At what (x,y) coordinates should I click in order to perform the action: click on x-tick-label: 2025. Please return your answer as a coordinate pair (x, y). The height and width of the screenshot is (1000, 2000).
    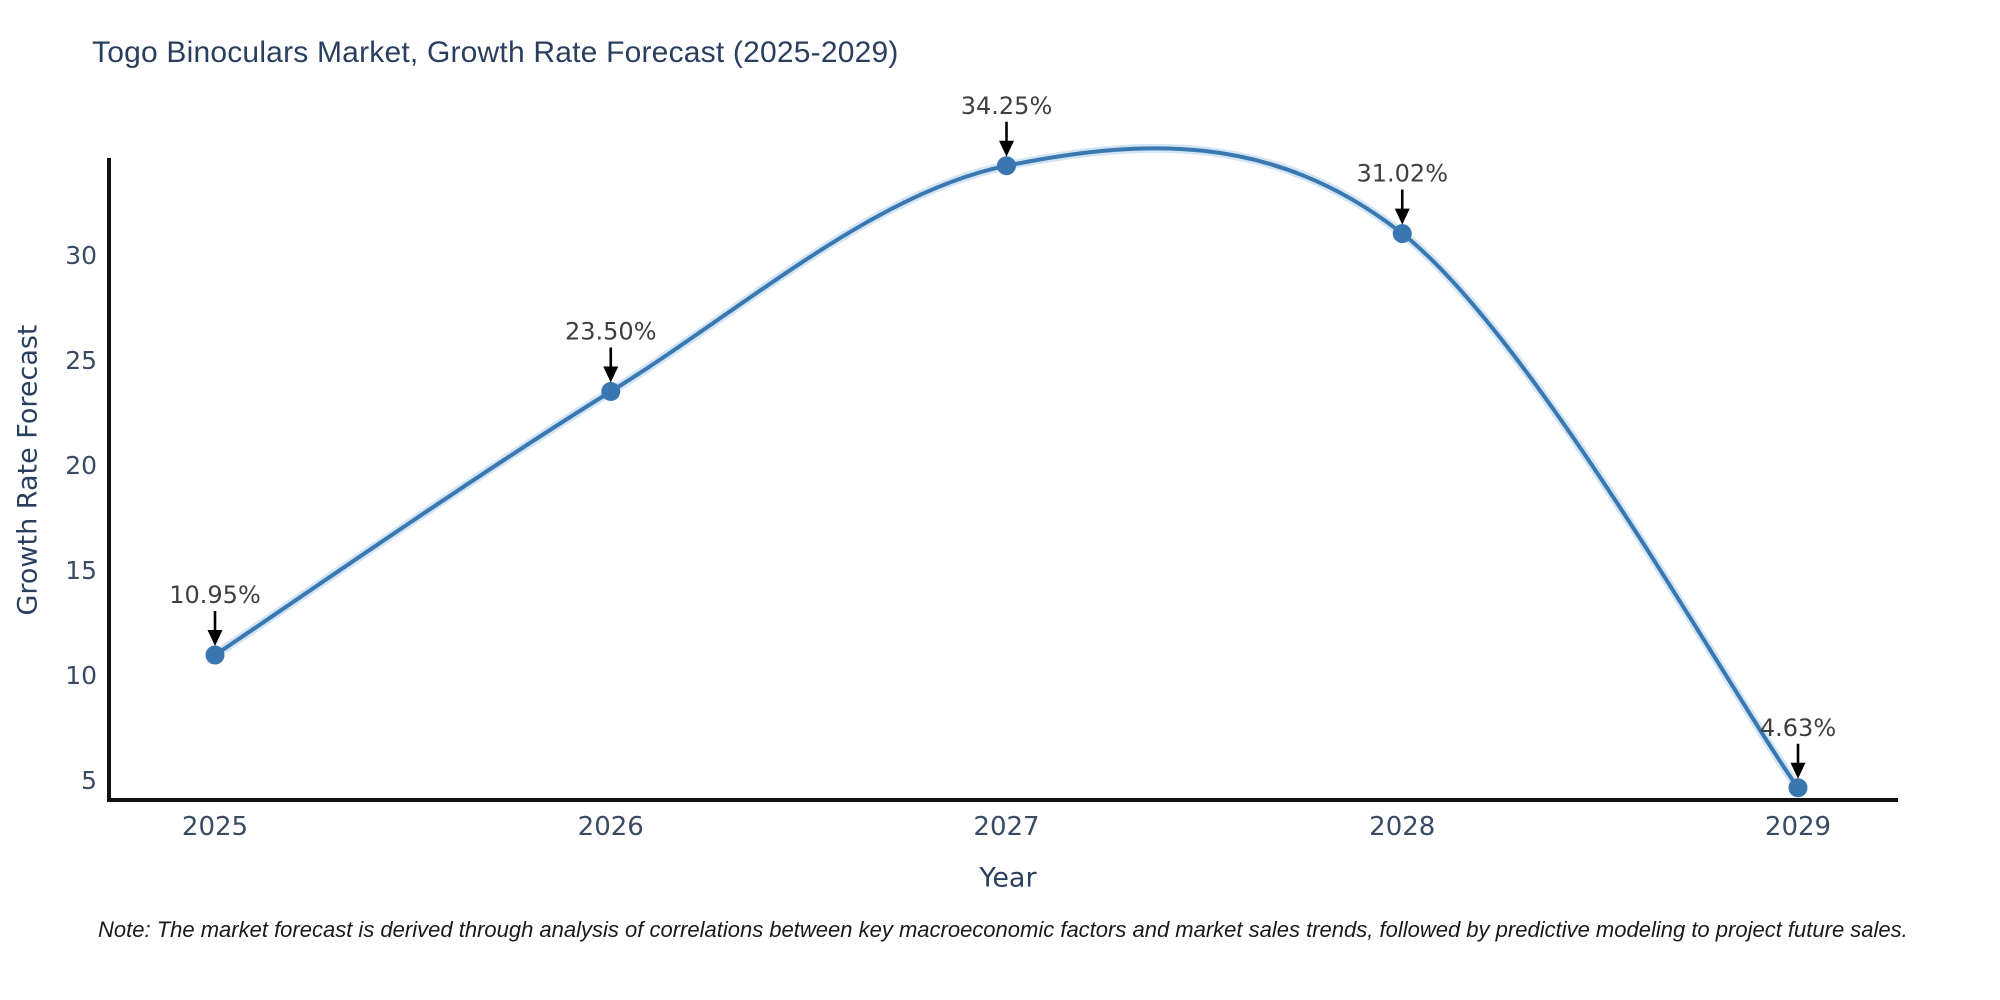
    Looking at the image, I should click on (215, 827).